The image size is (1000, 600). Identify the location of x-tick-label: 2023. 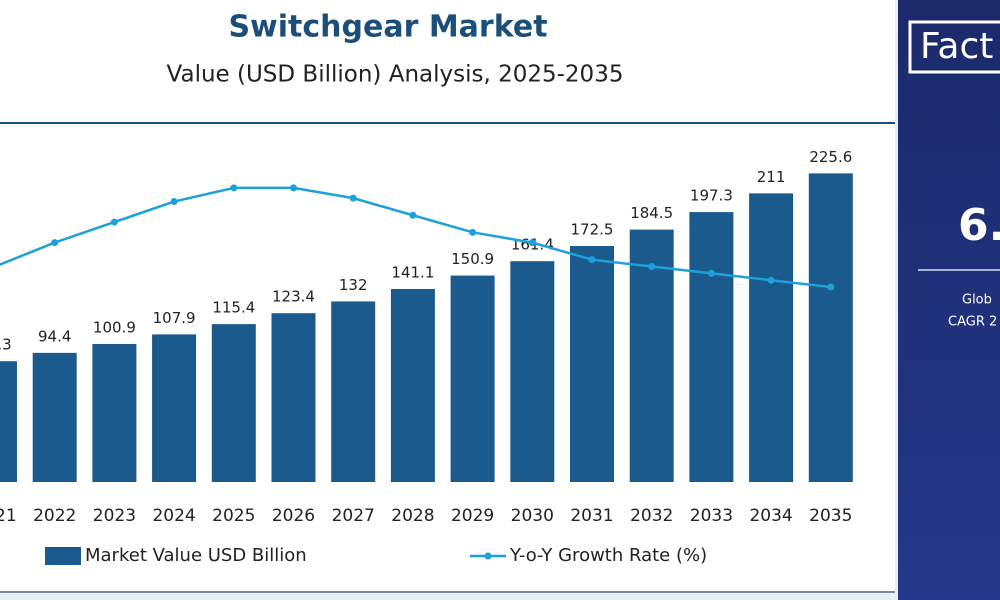
(114, 516).